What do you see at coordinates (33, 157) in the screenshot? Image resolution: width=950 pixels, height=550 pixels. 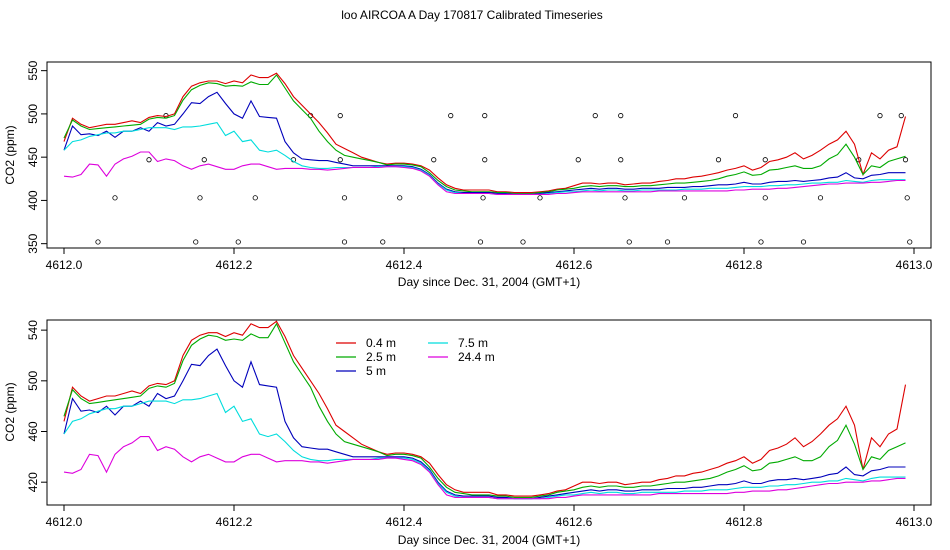 I see `y-tick-label: 450` at bounding box center [33, 157].